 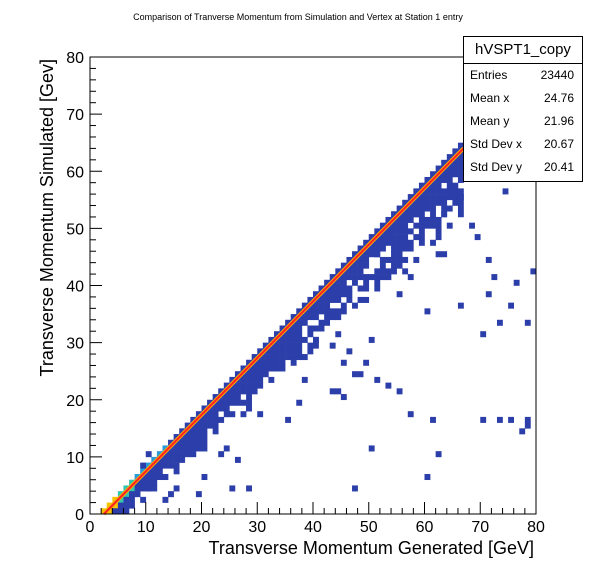 I want to click on stats-value: 23440, so click(x=557, y=75).